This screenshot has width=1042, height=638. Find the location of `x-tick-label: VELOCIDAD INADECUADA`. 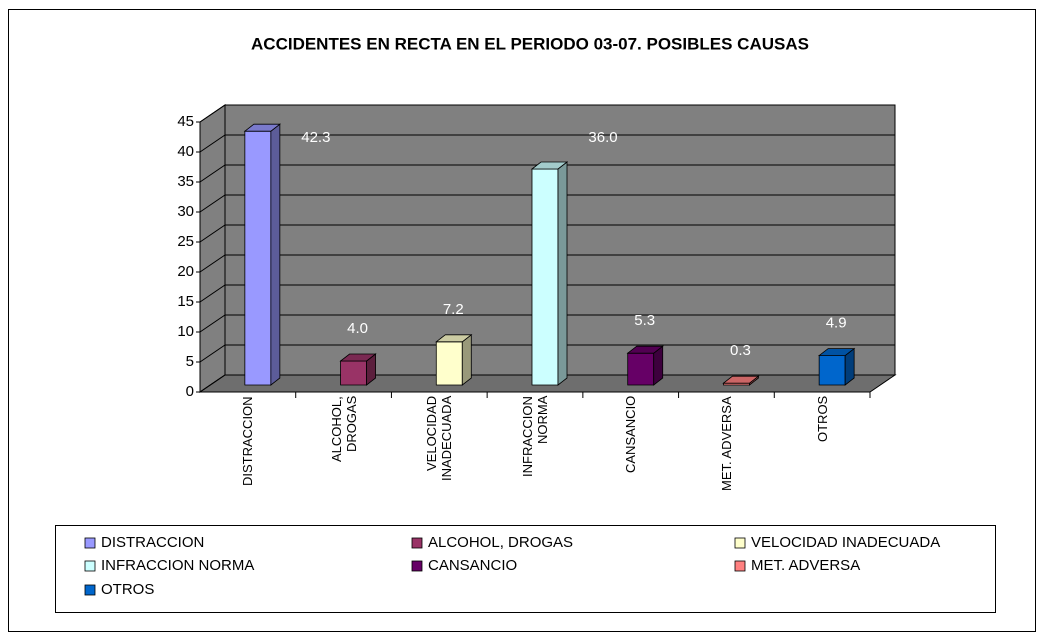

x-tick-label: VELOCIDAD INADECUADA is located at coordinates (439, 454).